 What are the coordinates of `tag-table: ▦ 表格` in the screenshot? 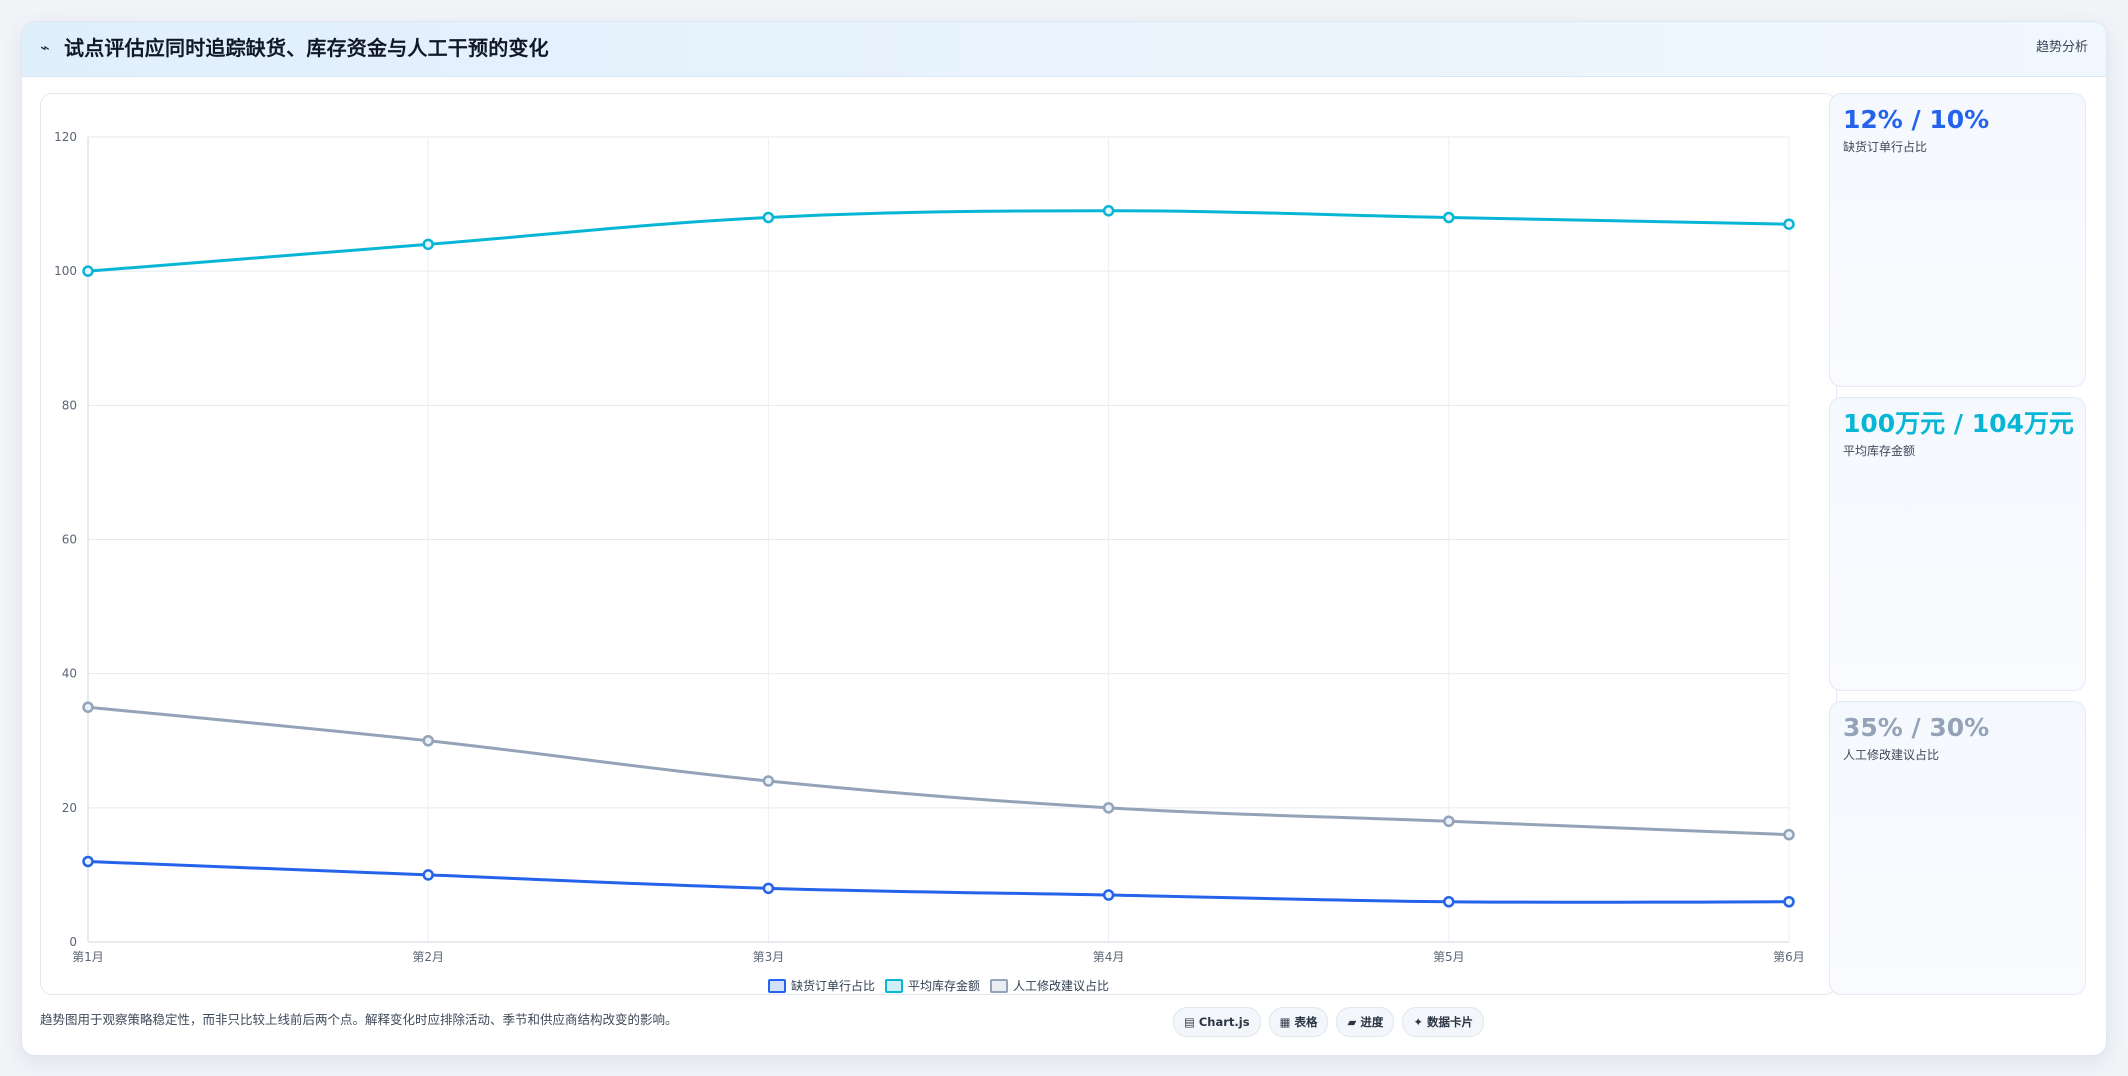 It's located at (1298, 1022).